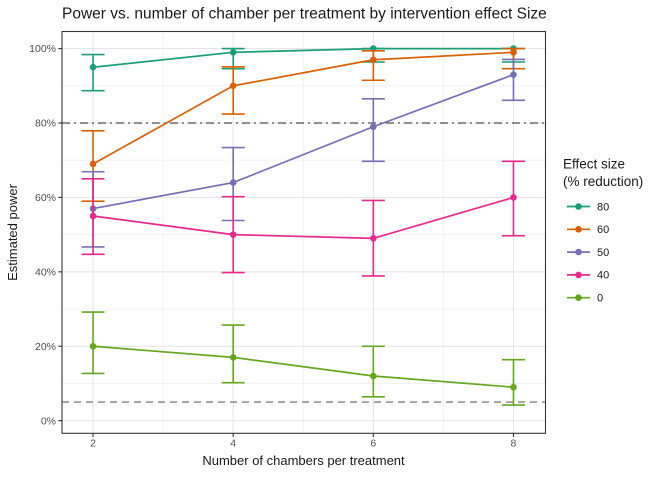 This screenshot has height=480, width=672. I want to click on legend-title-line-1: Effect size, so click(594, 164).